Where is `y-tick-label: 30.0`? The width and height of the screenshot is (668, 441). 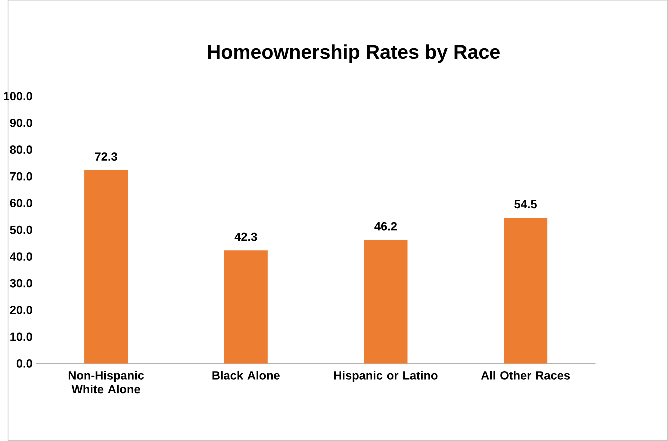
y-tick-label: 30.0 is located at coordinates (21, 283).